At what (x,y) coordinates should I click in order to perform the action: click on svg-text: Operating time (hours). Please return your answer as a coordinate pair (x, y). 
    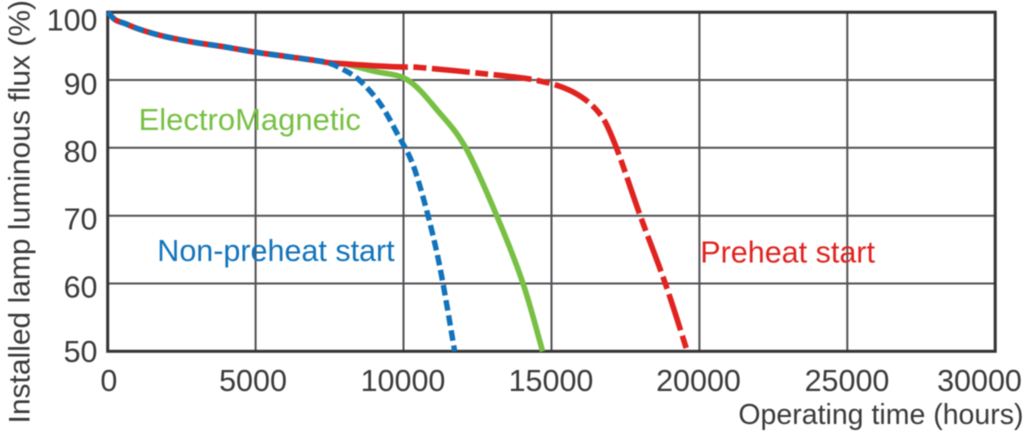
    Looking at the image, I should click on (880, 415).